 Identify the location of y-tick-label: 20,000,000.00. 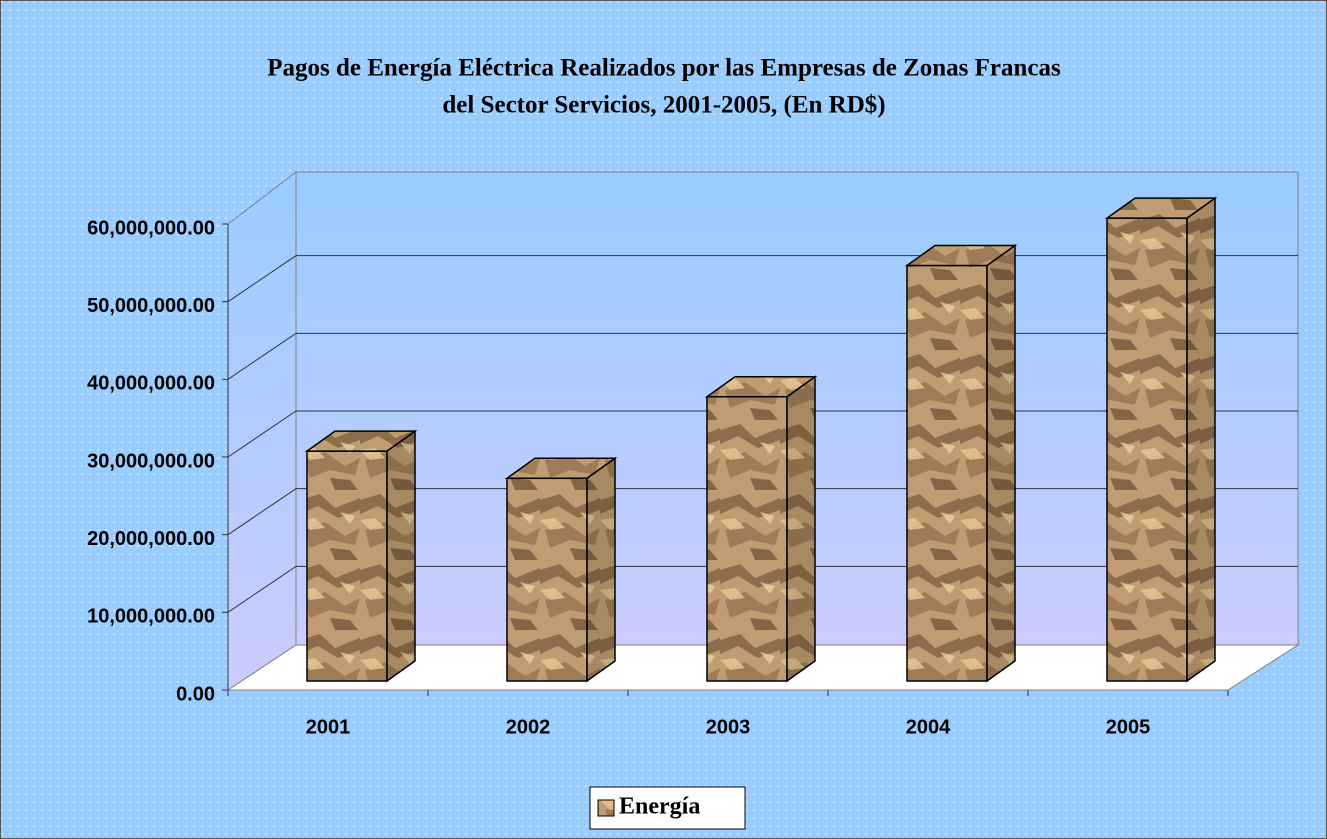
(151, 539).